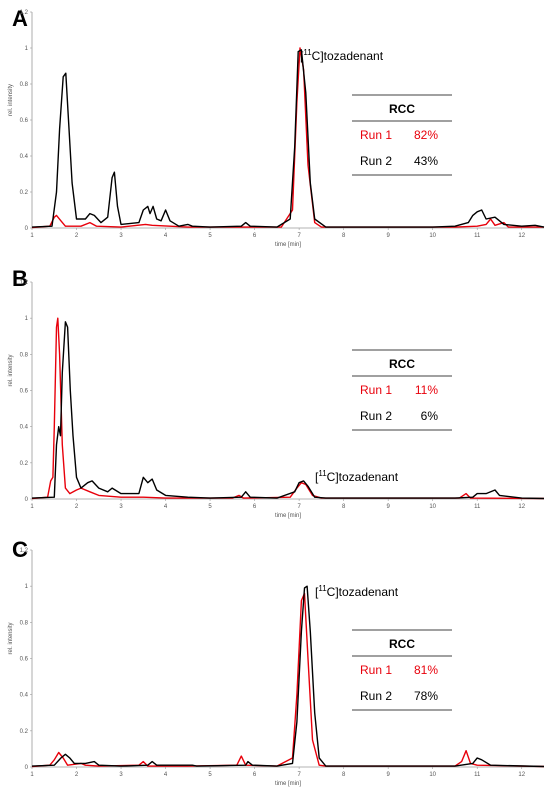 This screenshot has width=550, height=797. Describe the element at coordinates (402, 390) in the screenshot. I see `rcc-table: RCC Run 1 11% Run 2 6%` at that location.